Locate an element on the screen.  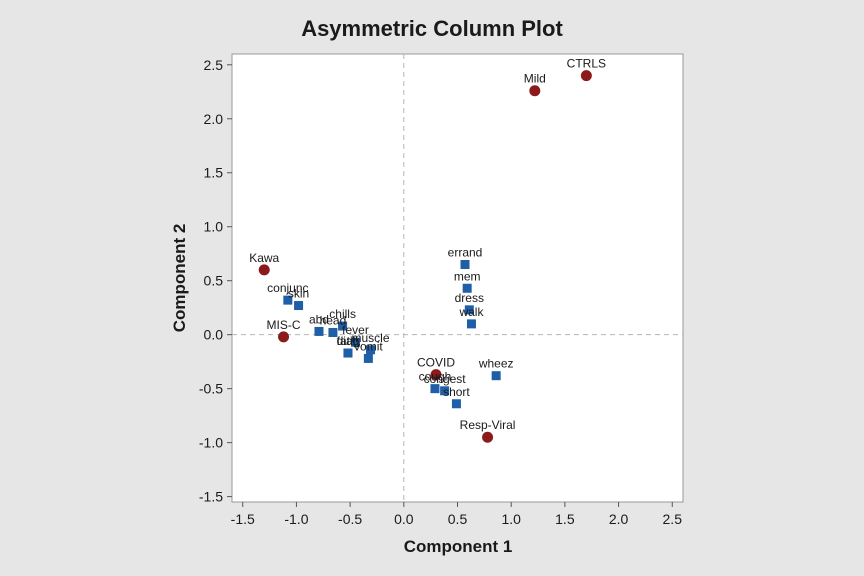
x-tick-label: 0.0 is located at coordinates (404, 519).